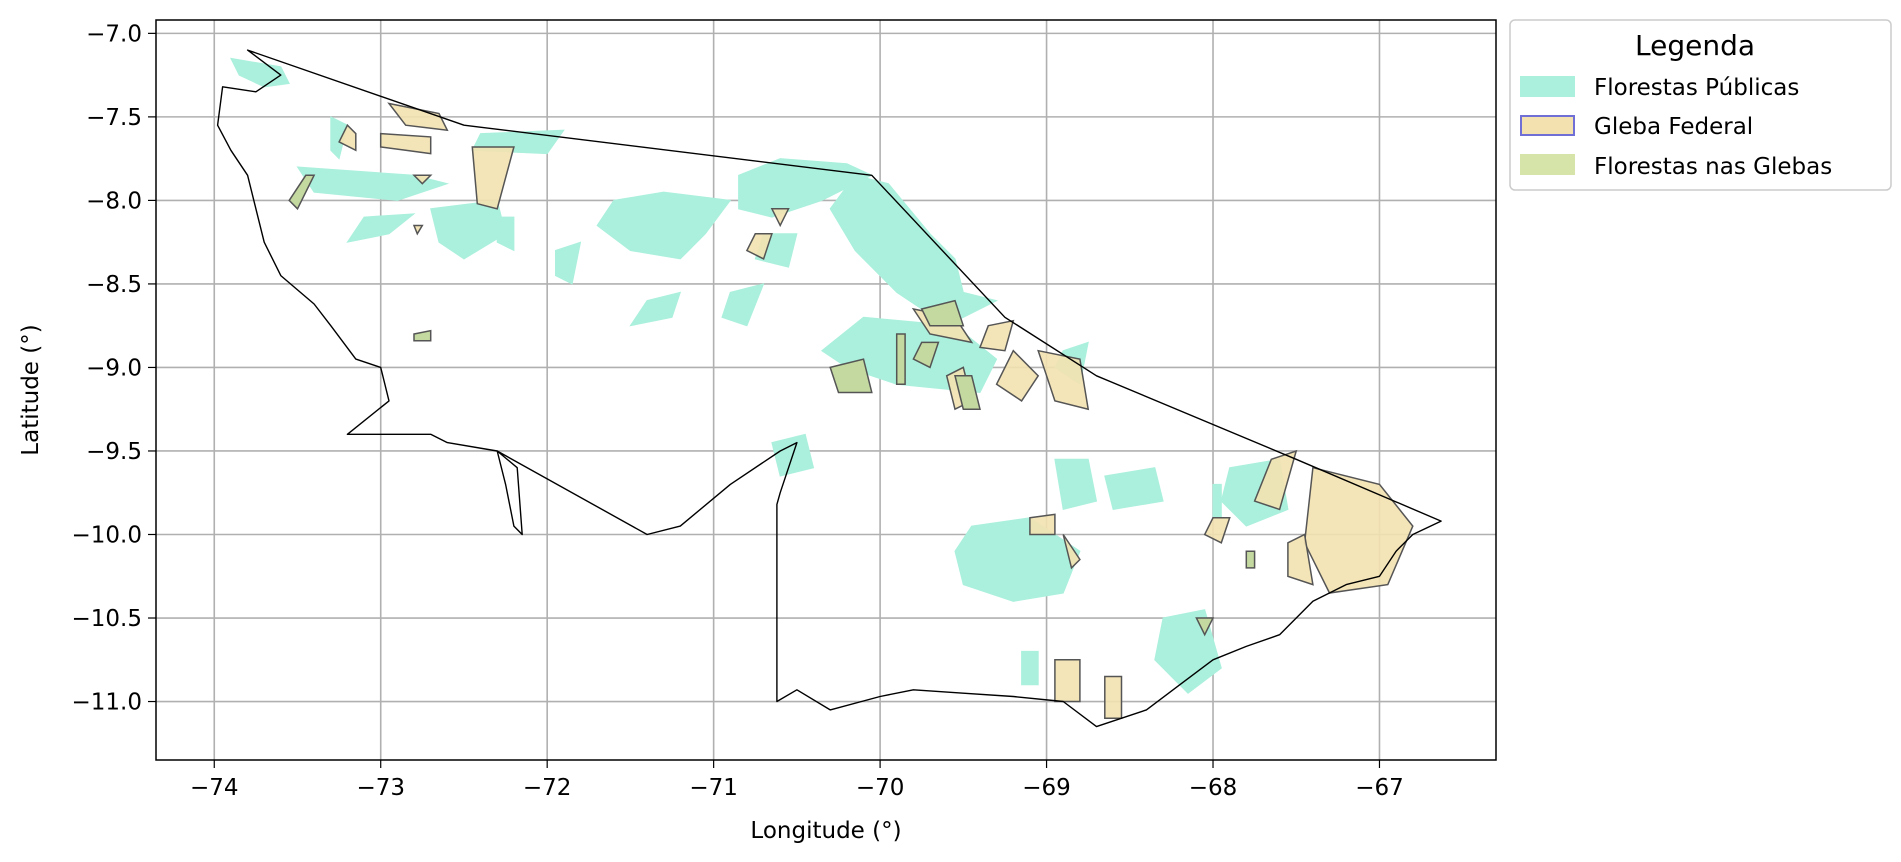  Describe the element at coordinates (880, 788) in the screenshot. I see `x-tick-label: −70` at that location.